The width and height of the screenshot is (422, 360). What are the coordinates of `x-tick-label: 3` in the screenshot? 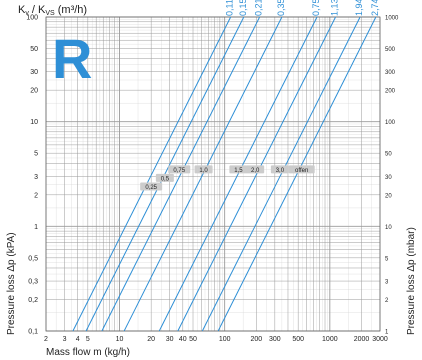 It's located at (65, 339).